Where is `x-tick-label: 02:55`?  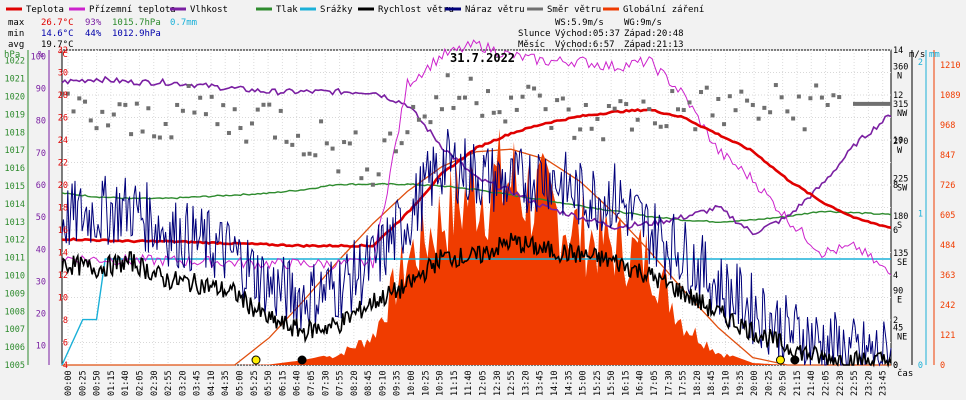
x-tick-label: 02:55 is located at coordinates (169, 383).